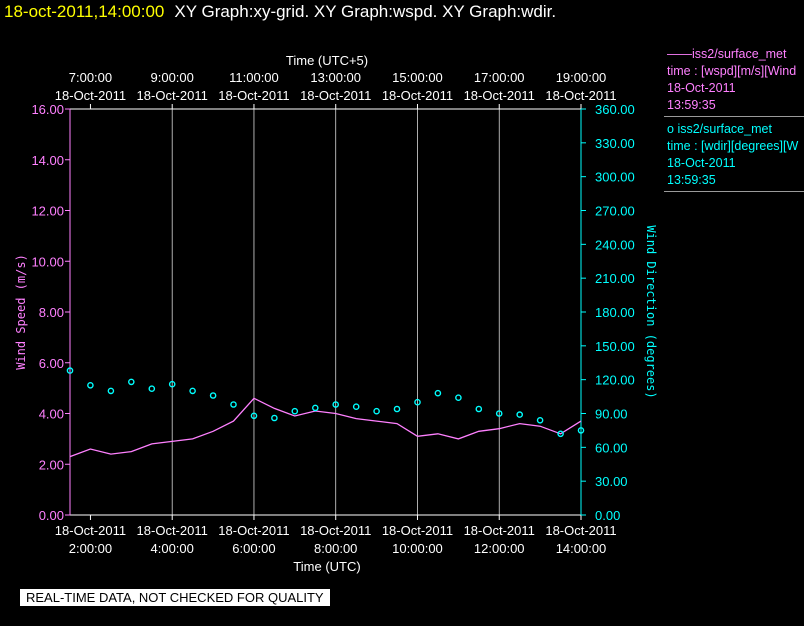 The height and width of the screenshot is (626, 804). I want to click on top-tick-time: 19:00:00, so click(581, 77).